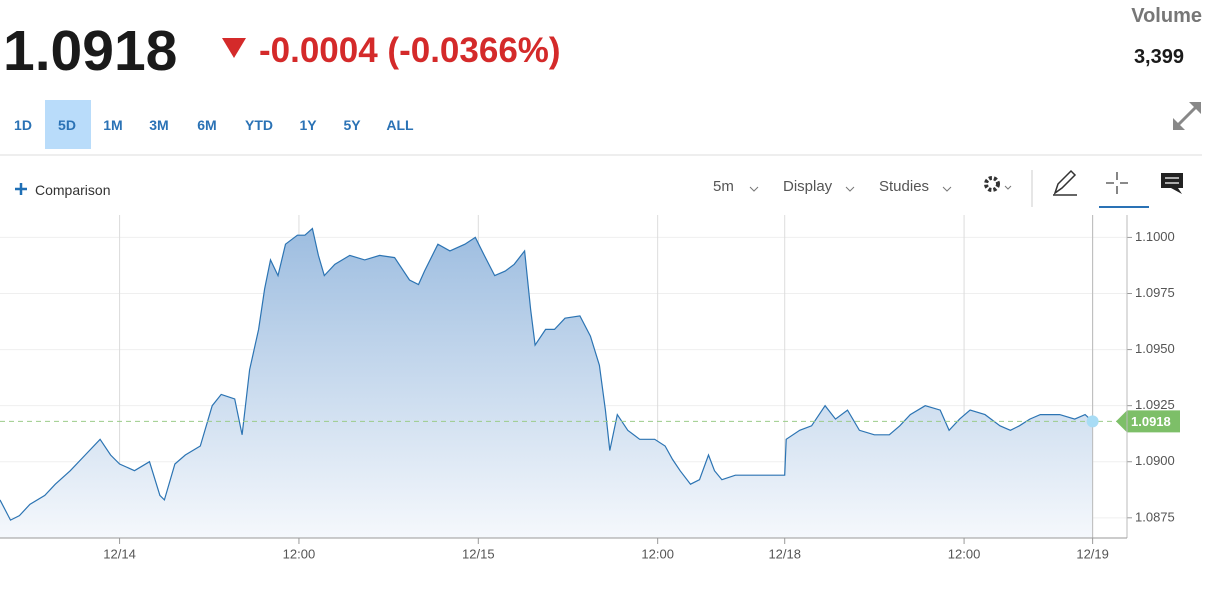 Image resolution: width=1209 pixels, height=598 pixels. Describe the element at coordinates (90, 51) in the screenshot. I see `price: 1.0918` at that location.